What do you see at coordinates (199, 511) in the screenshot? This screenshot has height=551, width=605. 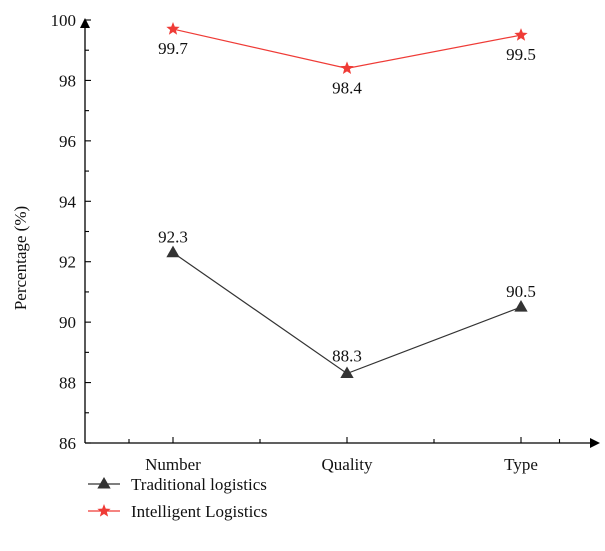 I see `intelligent-legend-label: Intelligent Logistics` at bounding box center [199, 511].